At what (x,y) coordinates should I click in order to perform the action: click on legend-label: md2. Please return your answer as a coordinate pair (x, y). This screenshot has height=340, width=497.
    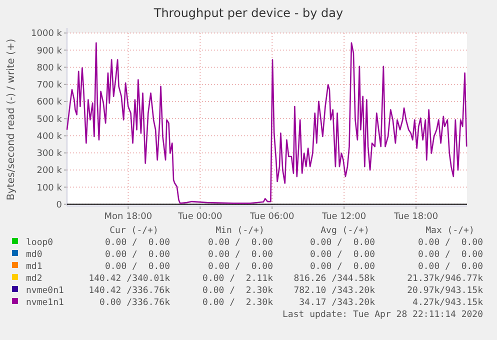
    Looking at the image, I should click on (34, 279).